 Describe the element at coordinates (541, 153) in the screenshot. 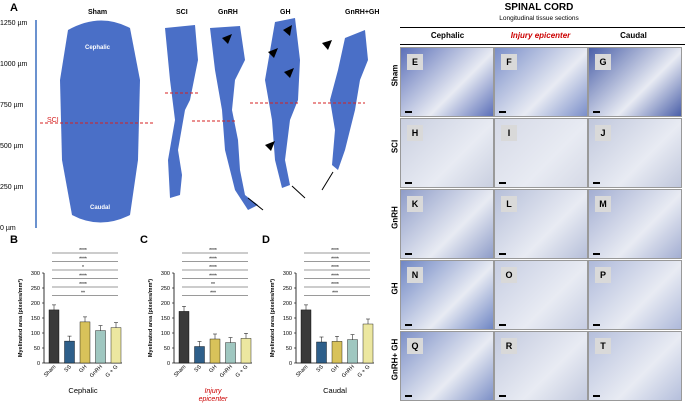

I see `micrograph-cell: I` at that location.